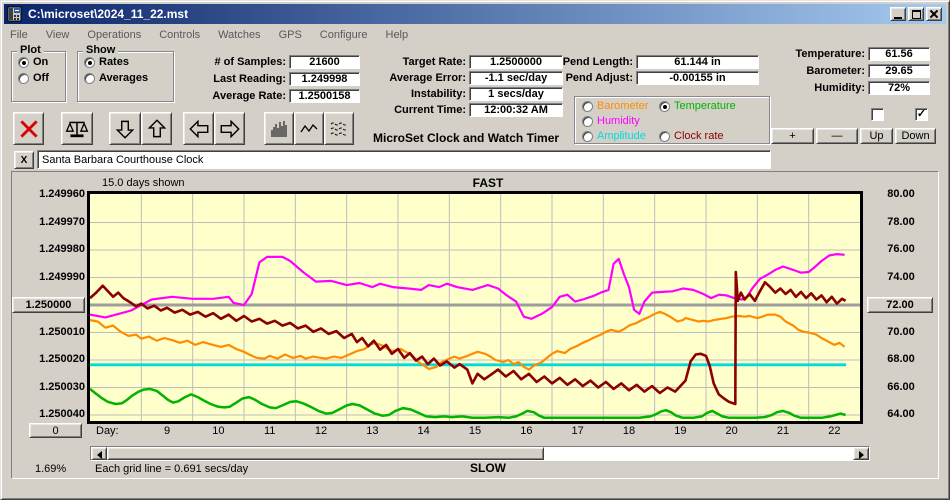 This screenshot has width=950, height=500. I want to click on arrow-right-icon, so click(230, 128).